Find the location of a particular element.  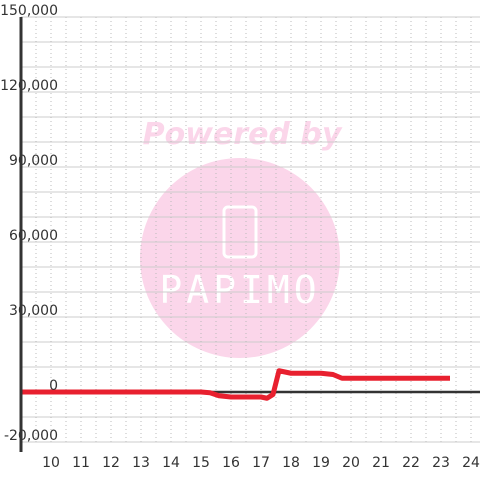

x-tick-label: 19 is located at coordinates (321, 463).